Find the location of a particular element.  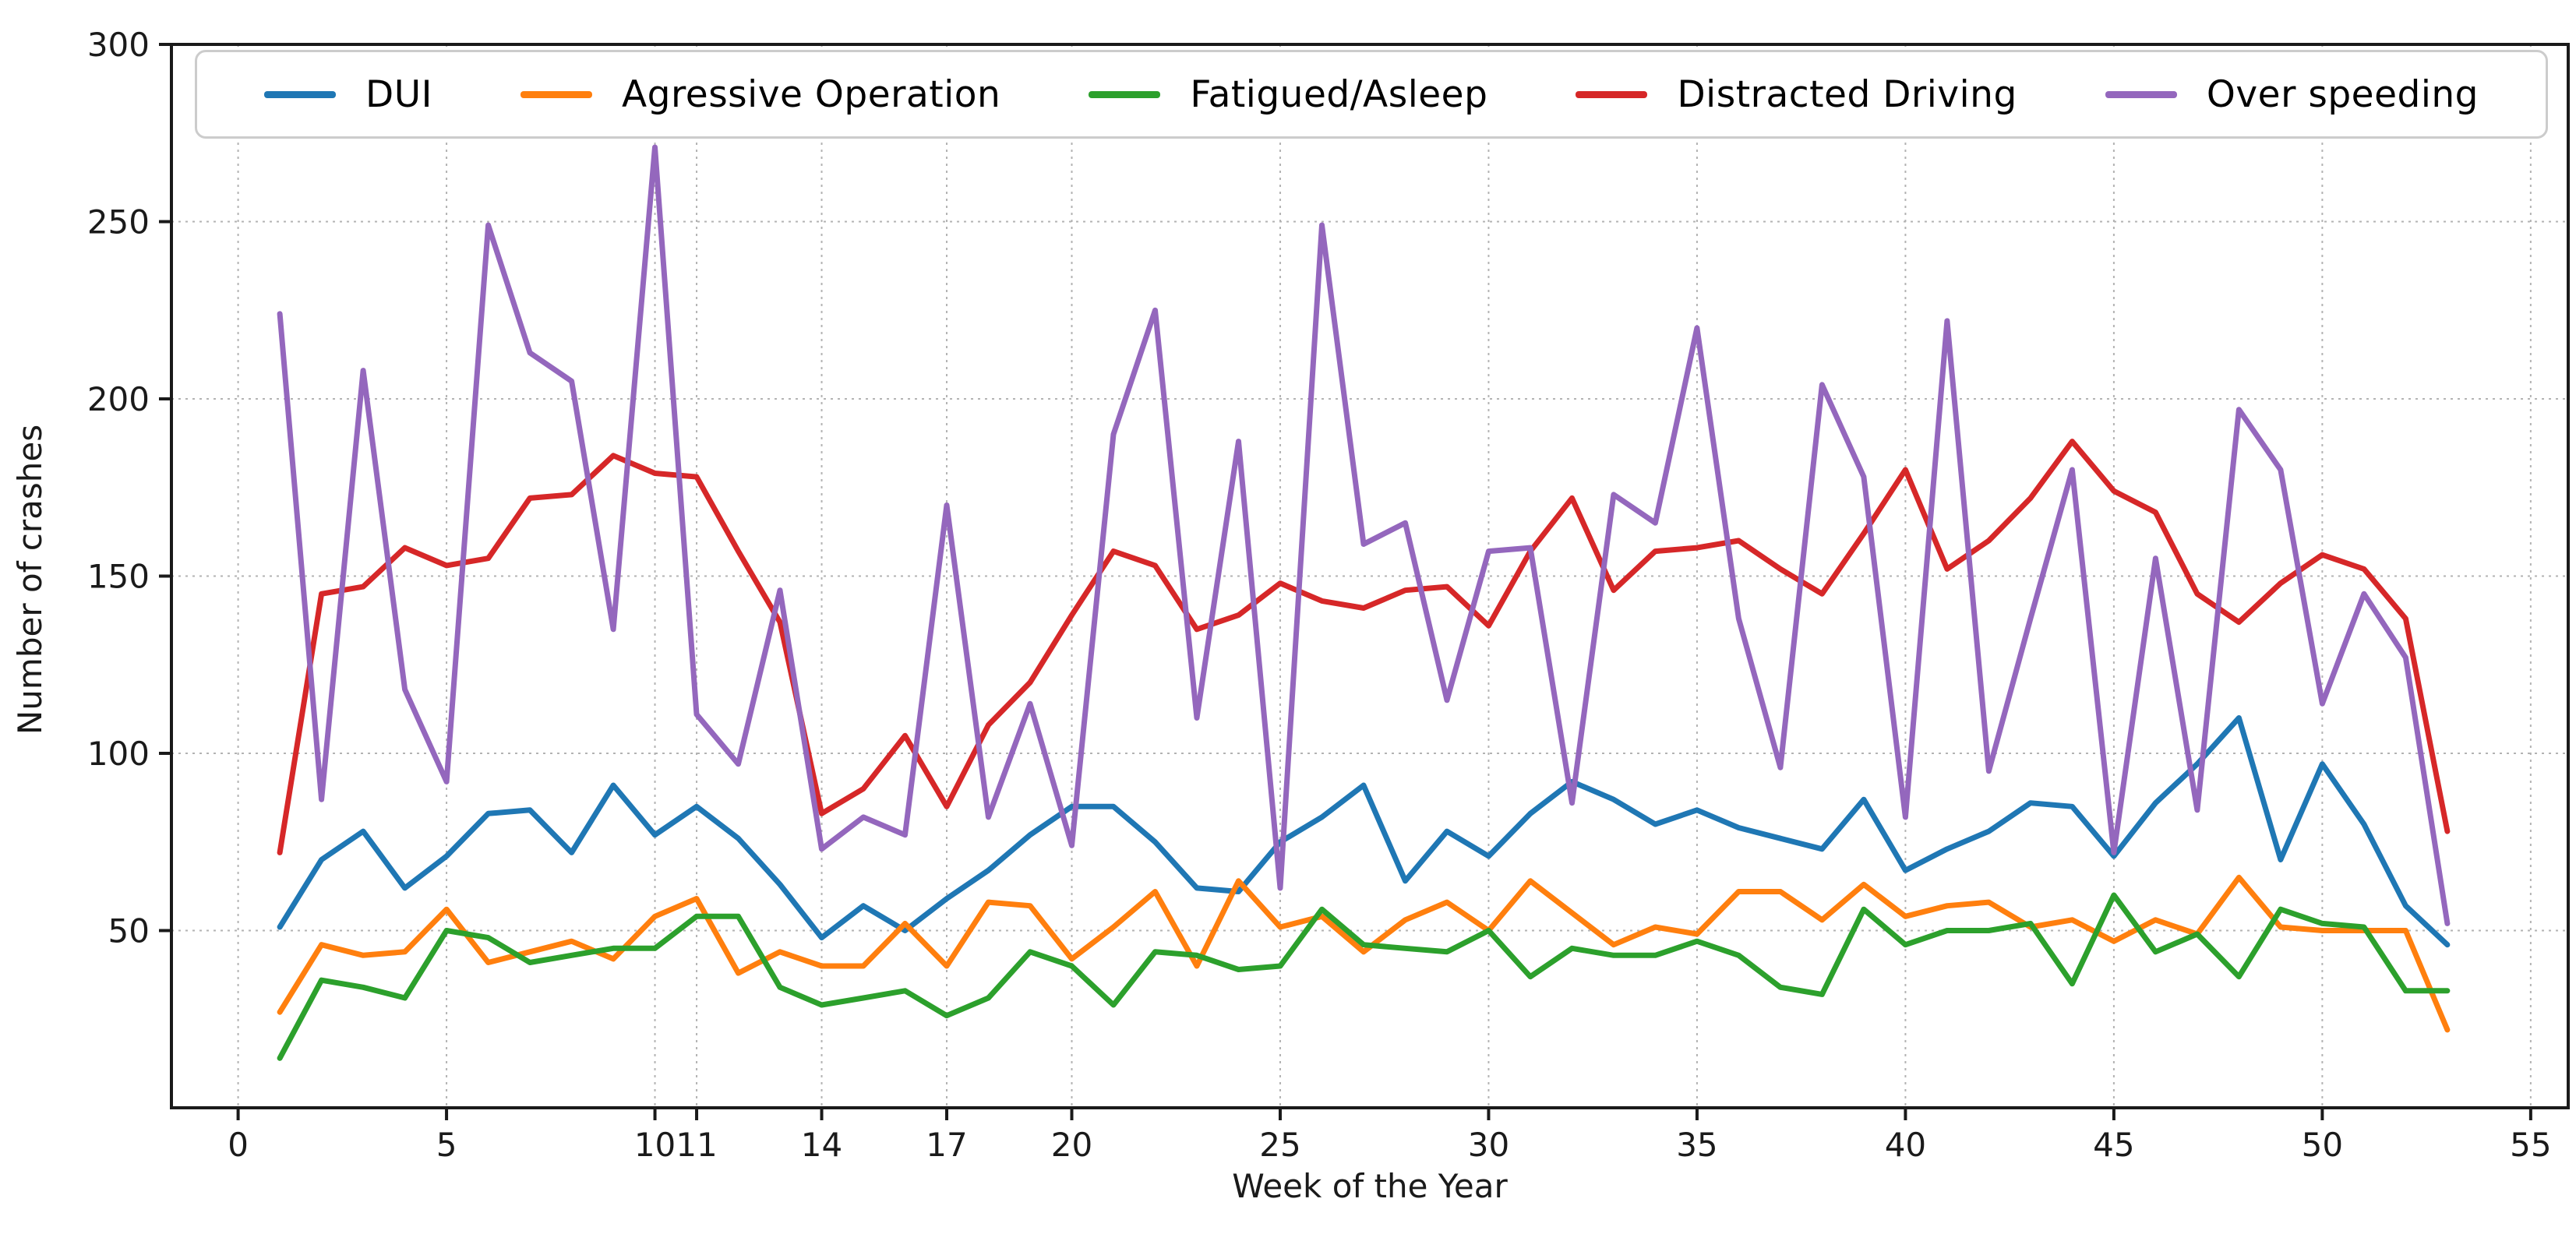

legend-item-agressive-operation: Agressive Operation is located at coordinates (760, 95).